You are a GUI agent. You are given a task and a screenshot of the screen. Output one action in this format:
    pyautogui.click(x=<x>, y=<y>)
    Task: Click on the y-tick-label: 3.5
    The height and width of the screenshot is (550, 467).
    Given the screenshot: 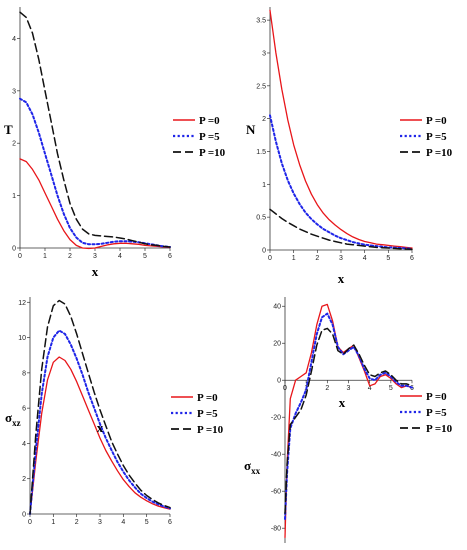 What is the action you would take?
    pyautogui.click(x=261, y=21)
    